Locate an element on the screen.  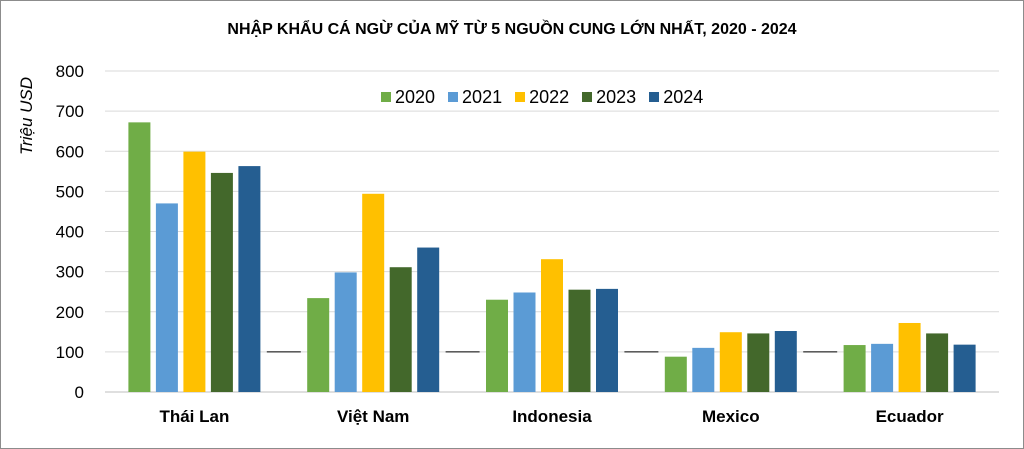
legend-item-2020: 2020 is located at coordinates (408, 97).